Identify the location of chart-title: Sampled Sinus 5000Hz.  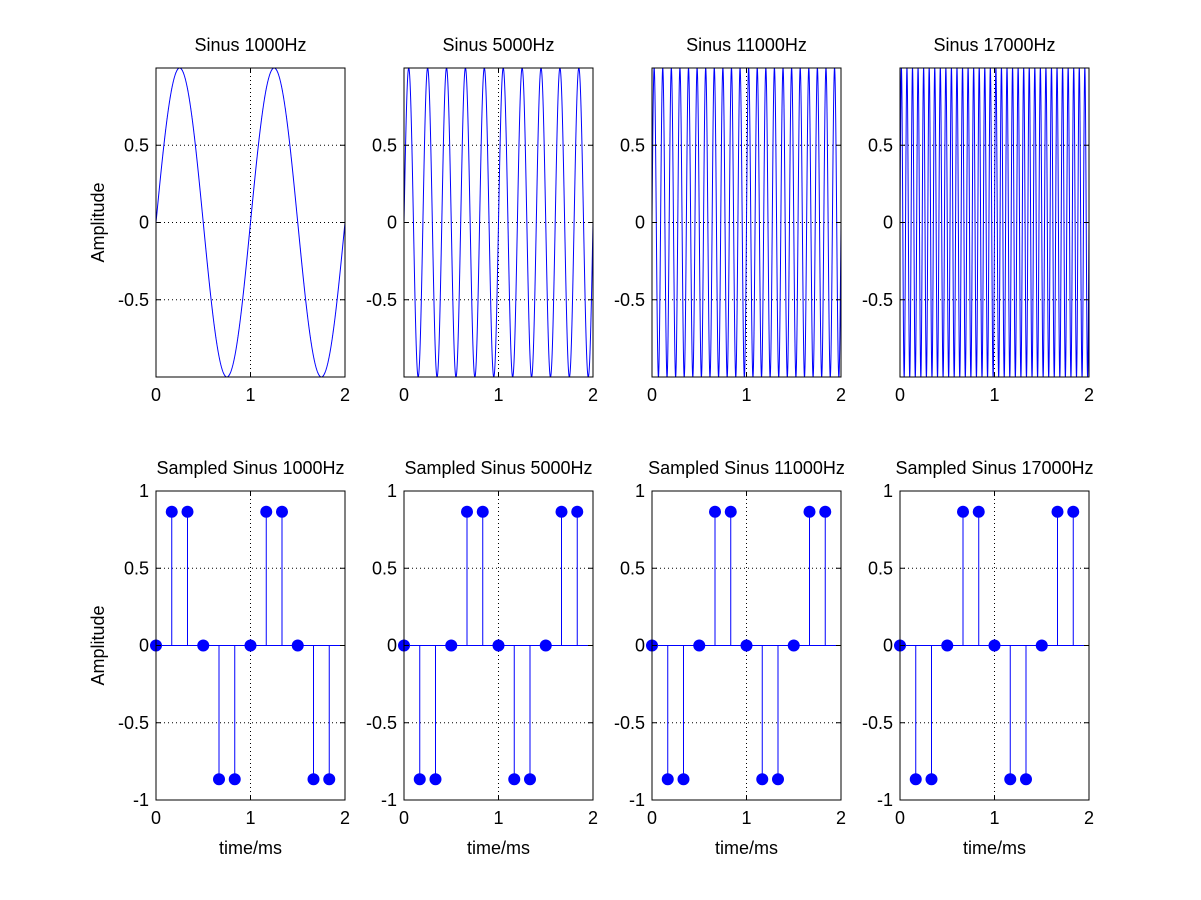
(498, 468).